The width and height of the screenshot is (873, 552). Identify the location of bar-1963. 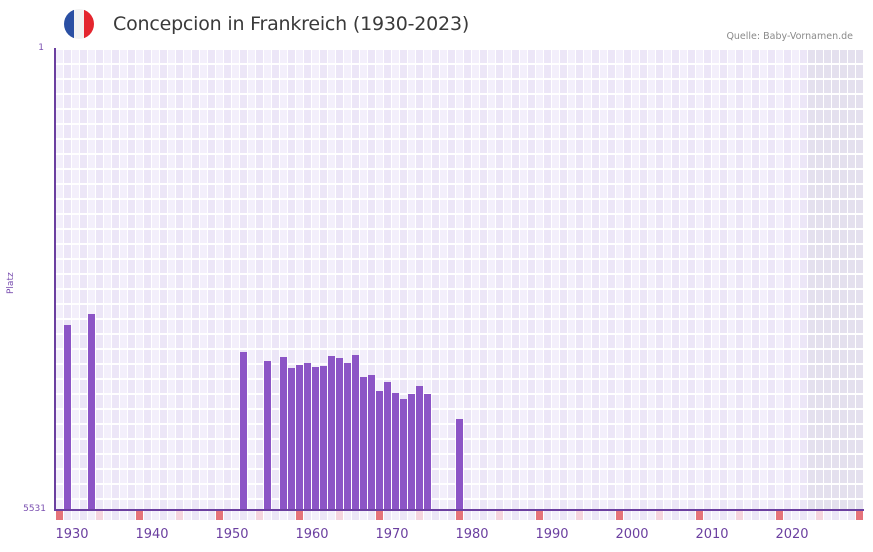
(323, 438).